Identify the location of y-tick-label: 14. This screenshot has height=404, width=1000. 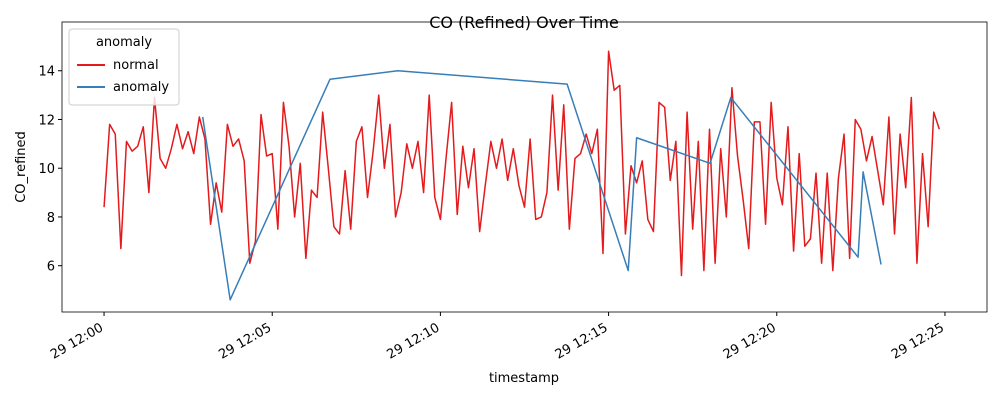
(46, 72).